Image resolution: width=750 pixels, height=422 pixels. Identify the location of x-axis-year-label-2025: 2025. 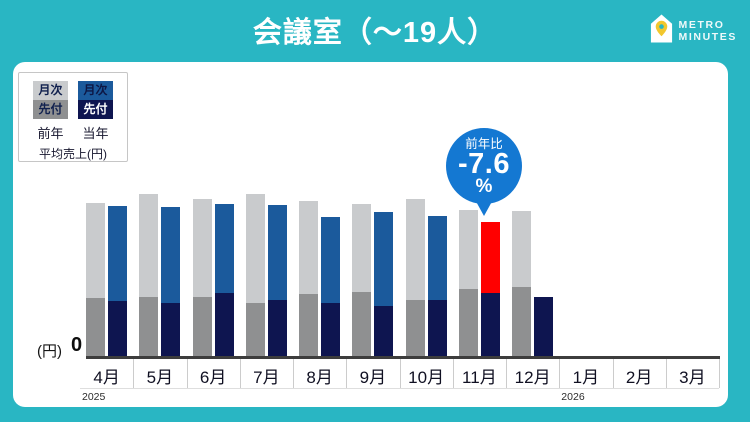
(94, 397).